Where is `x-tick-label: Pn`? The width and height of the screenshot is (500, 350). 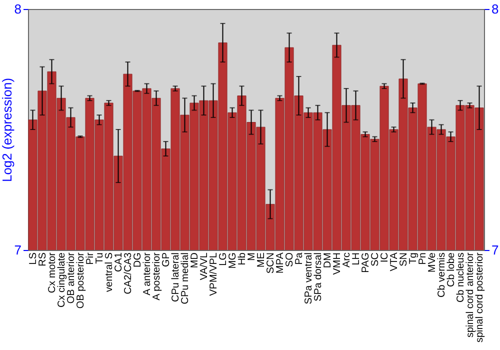 x-tick-label: Pn is located at coordinates (422, 258).